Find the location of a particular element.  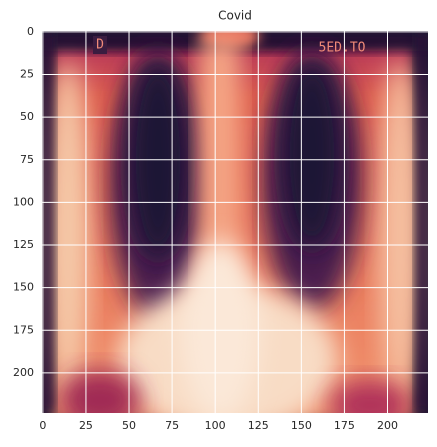

x-tick-label: 25 is located at coordinates (86, 425).